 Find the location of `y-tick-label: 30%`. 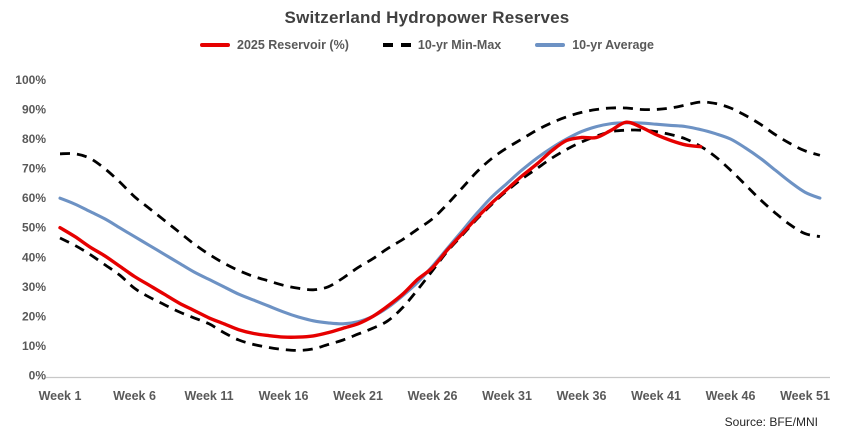

y-tick-label: 30% is located at coordinates (34, 287).